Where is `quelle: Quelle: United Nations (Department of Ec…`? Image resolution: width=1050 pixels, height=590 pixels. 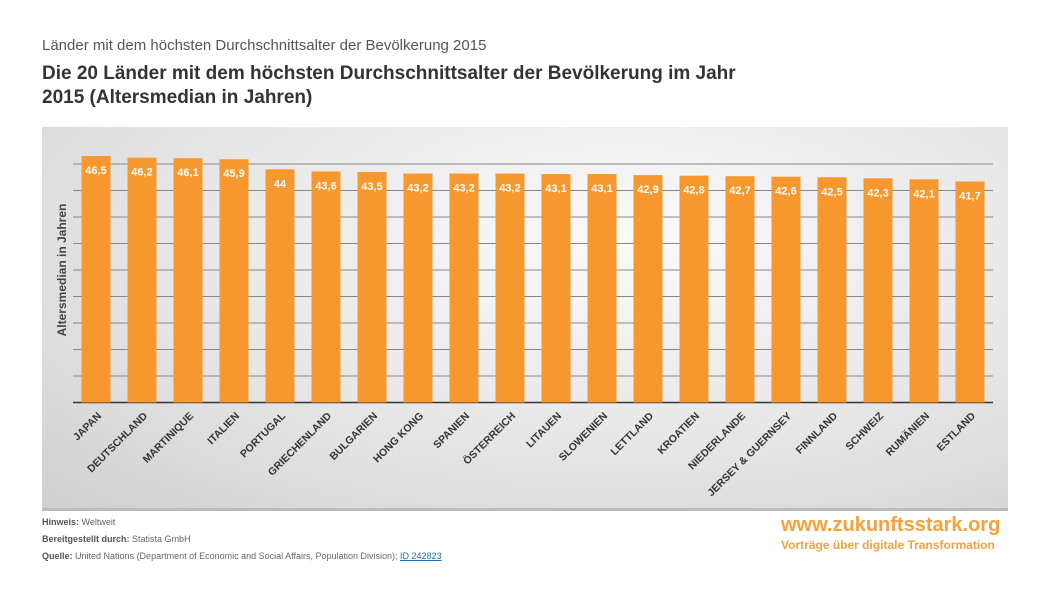 quelle: Quelle: United Nations (Department of Ec… is located at coordinates (242, 556).